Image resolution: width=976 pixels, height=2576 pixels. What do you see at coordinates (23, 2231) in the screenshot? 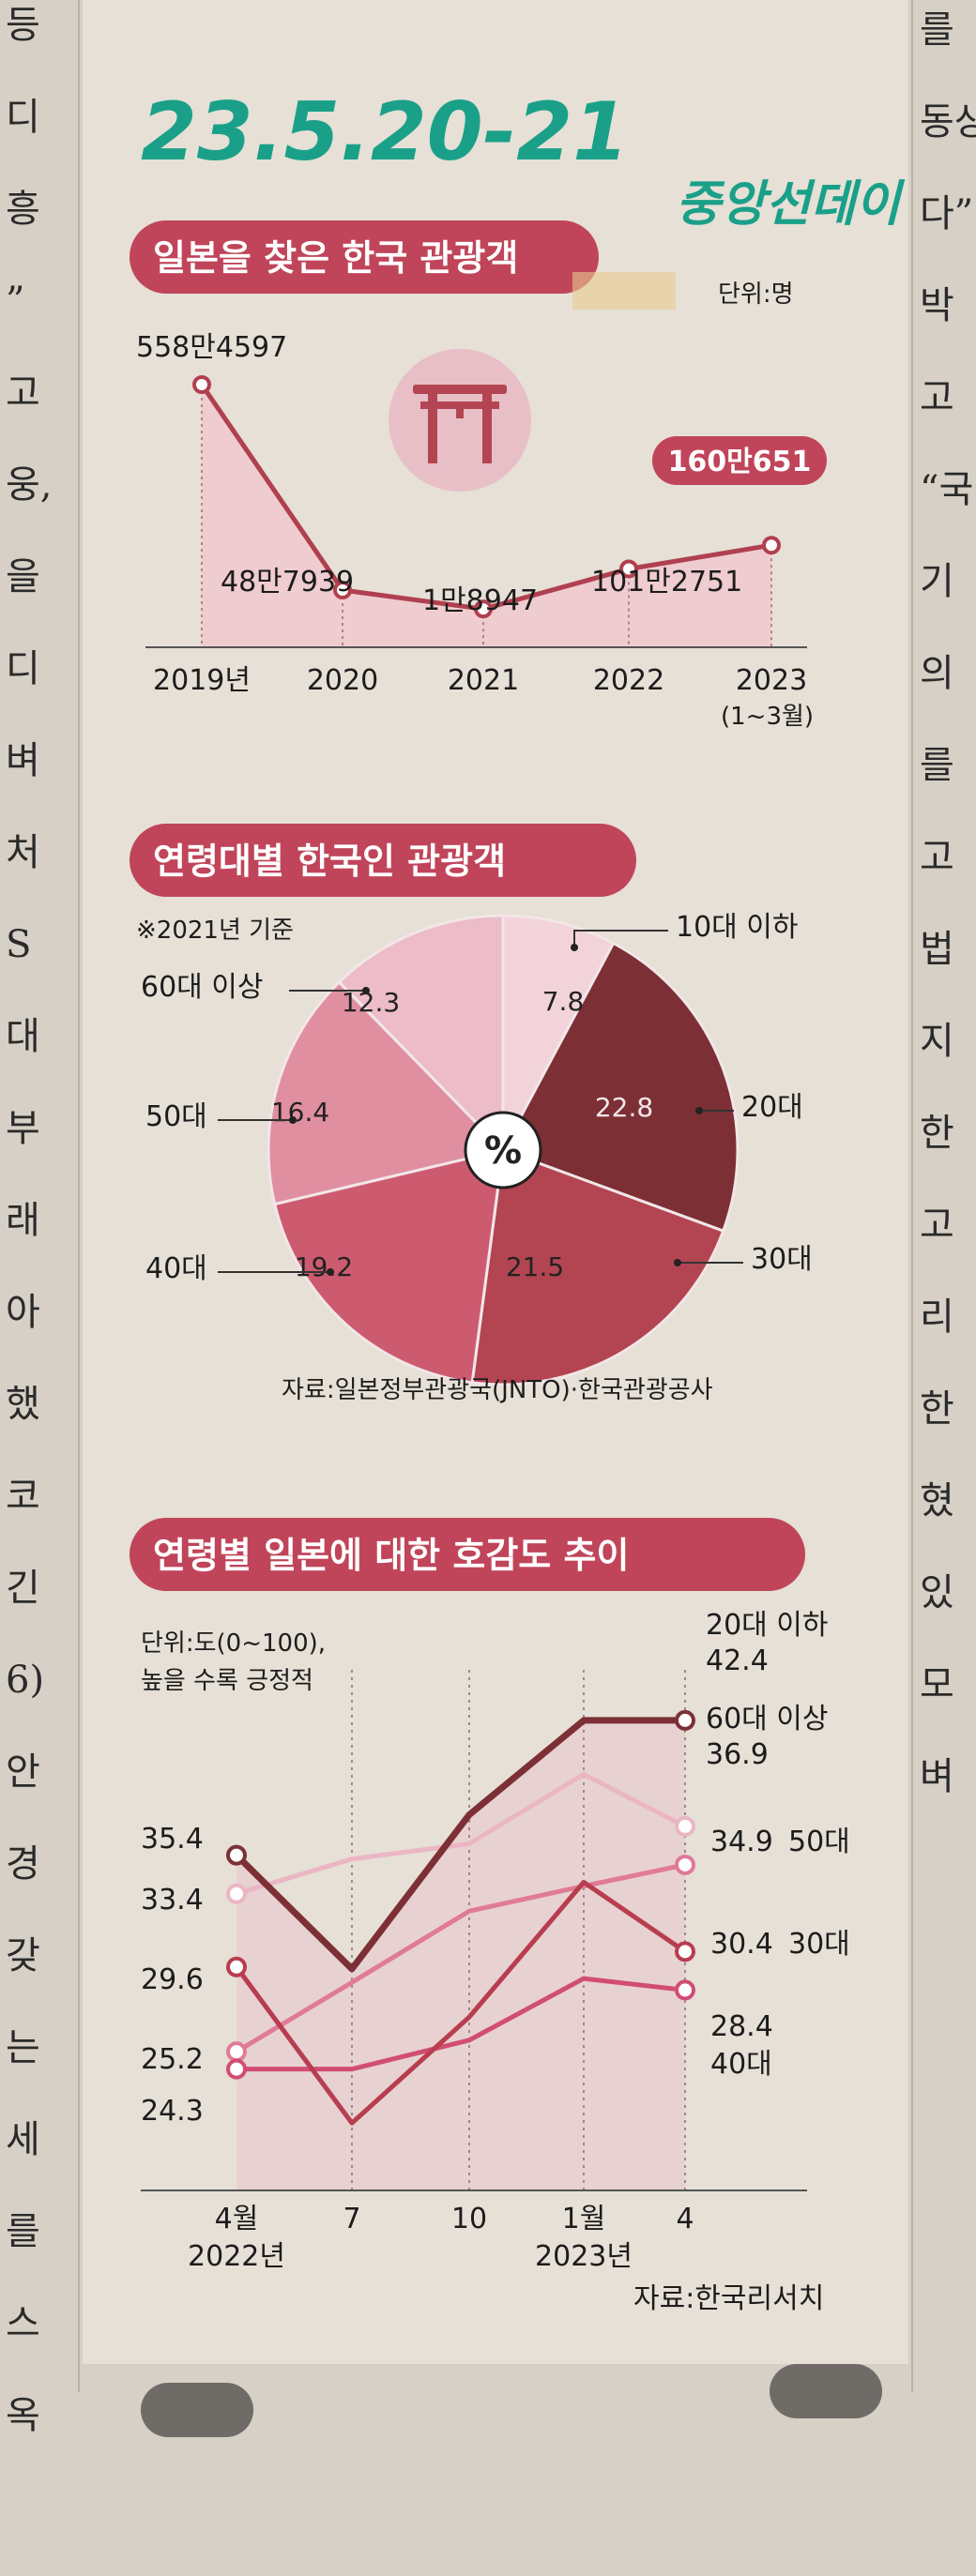
I see `side-text-left-char: 를` at bounding box center [23, 2231].